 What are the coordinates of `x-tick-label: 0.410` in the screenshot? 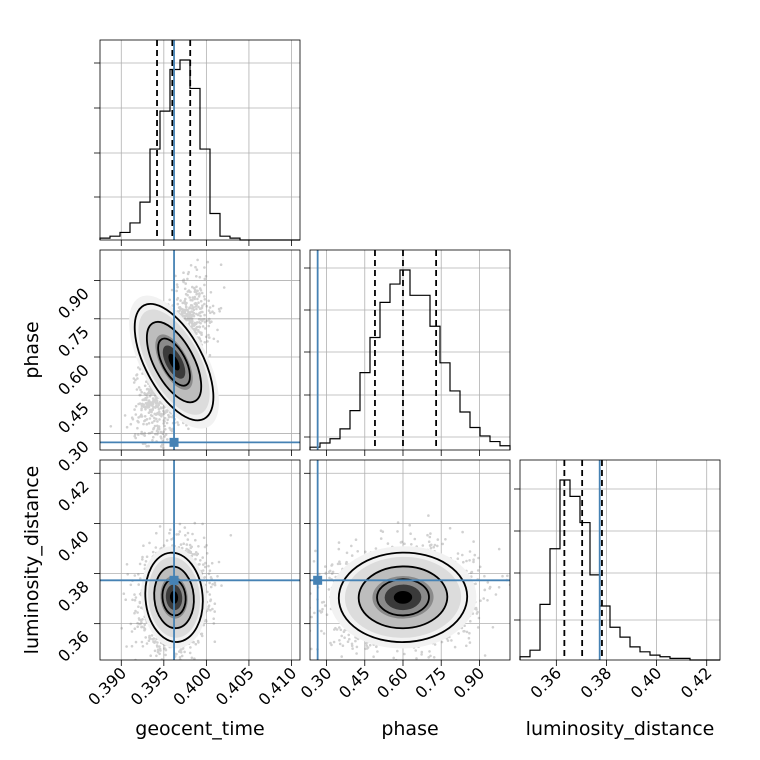 It's located at (277, 686).